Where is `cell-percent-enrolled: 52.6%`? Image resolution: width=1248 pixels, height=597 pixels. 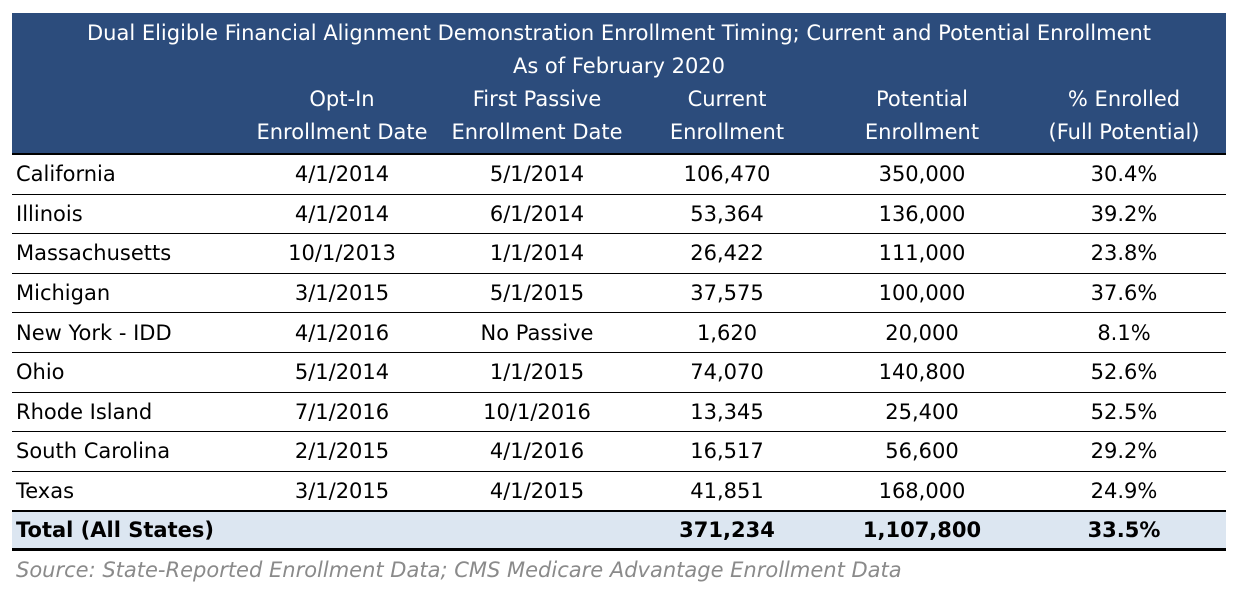
cell-percent-enrolled: 52.6% is located at coordinates (1124, 372).